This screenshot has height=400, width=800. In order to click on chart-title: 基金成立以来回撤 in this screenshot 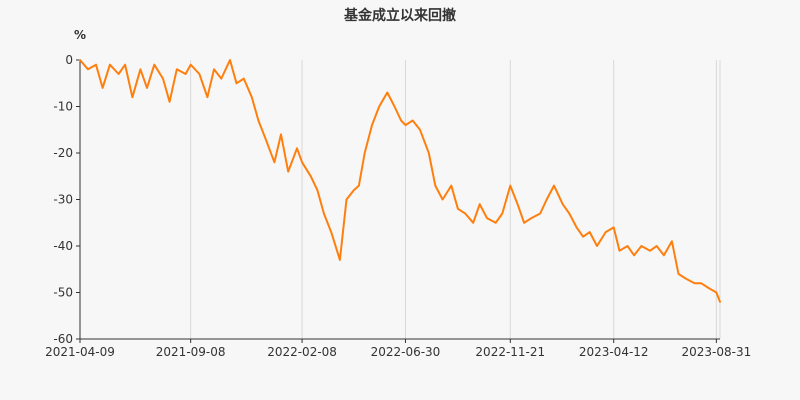, I will do `click(400, 16)`.